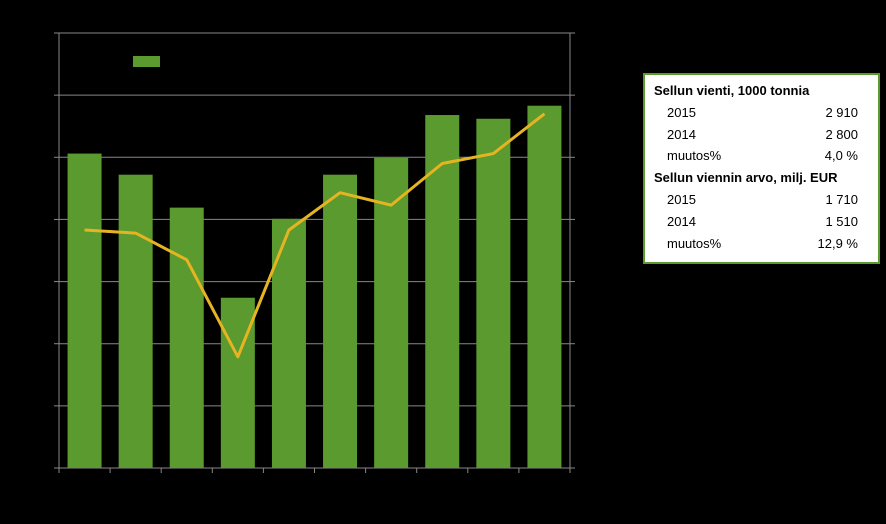 This screenshot has height=524, width=886. What do you see at coordinates (841, 199) in the screenshot?
I see `info-value: 1 710` at bounding box center [841, 199].